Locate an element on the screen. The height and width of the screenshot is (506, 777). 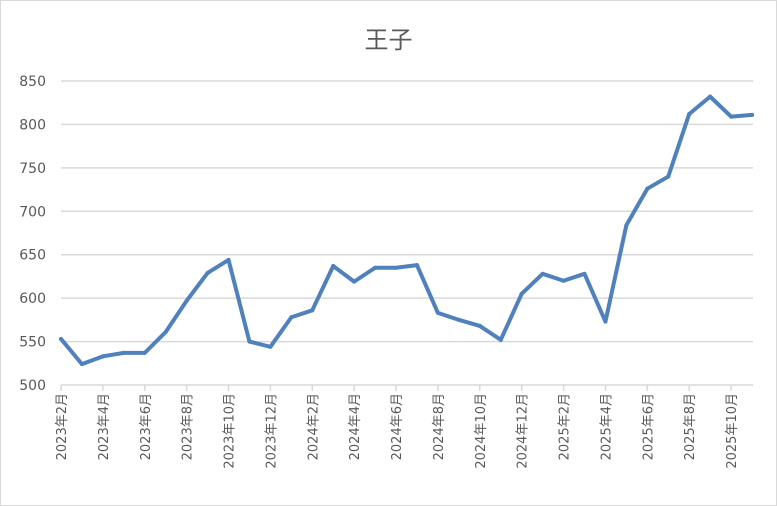
x-tick-label: 2024年10月 is located at coordinates (481, 431).